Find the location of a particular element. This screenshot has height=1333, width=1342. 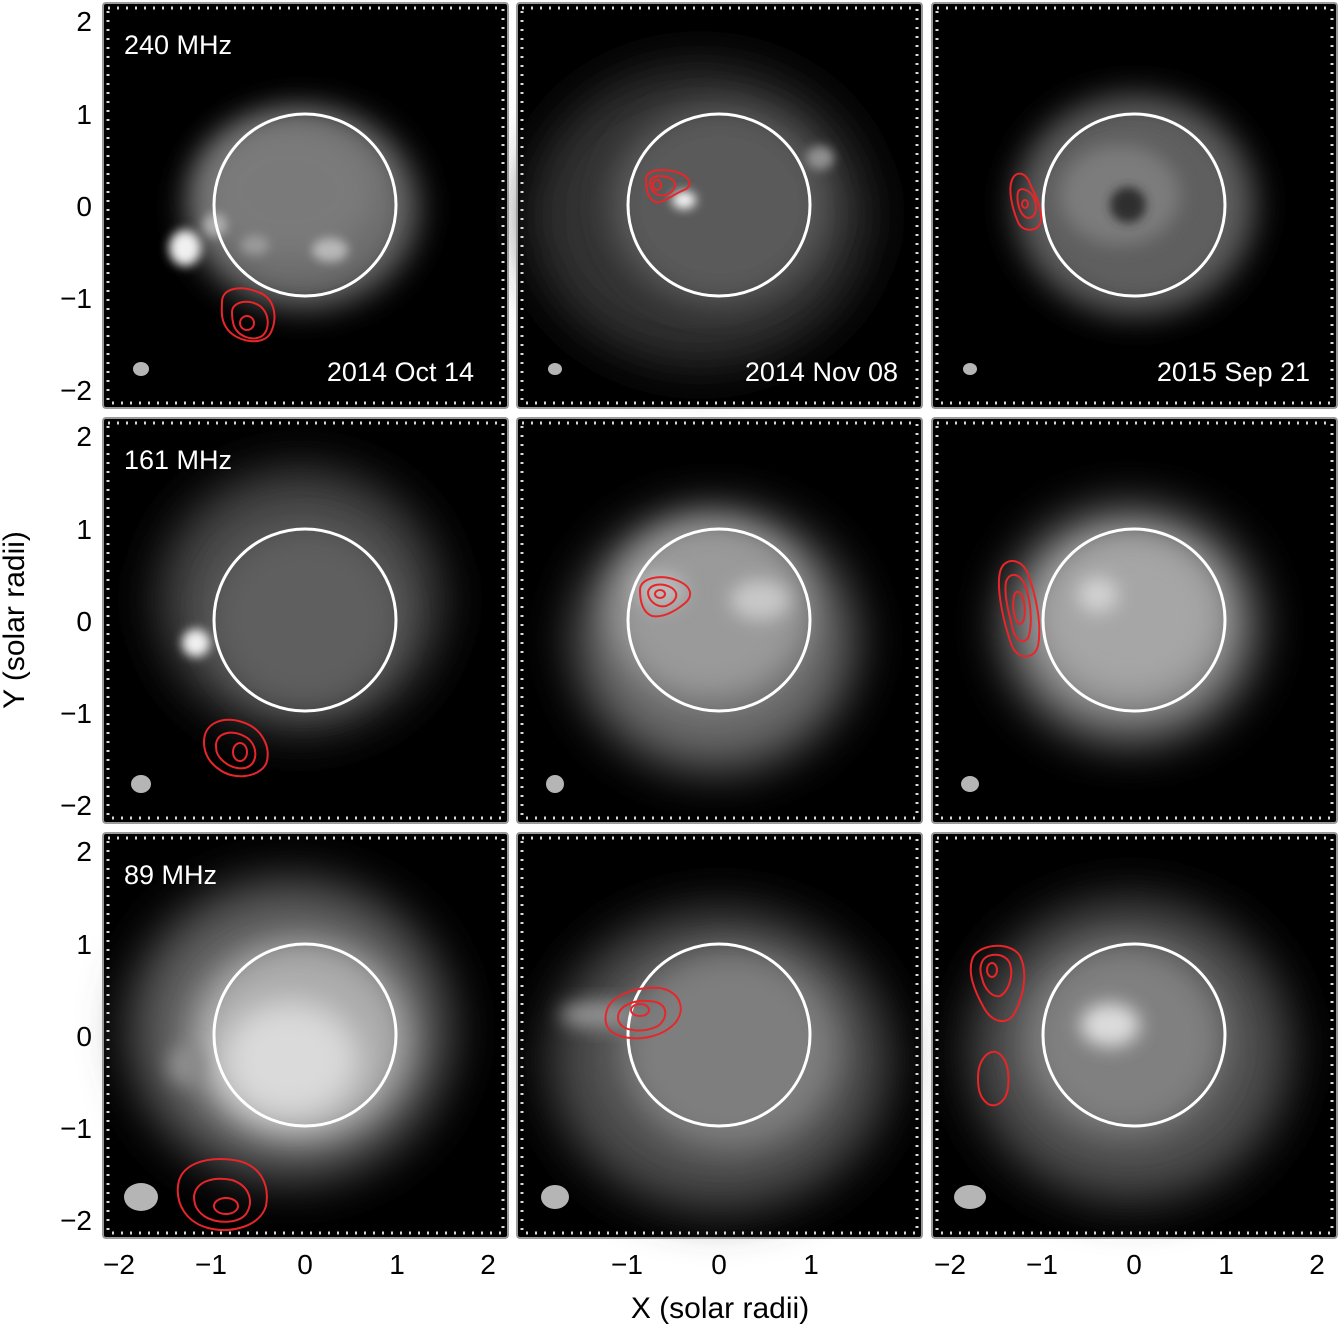

y-tick-r1-2: 2 is located at coordinates (84, 436).